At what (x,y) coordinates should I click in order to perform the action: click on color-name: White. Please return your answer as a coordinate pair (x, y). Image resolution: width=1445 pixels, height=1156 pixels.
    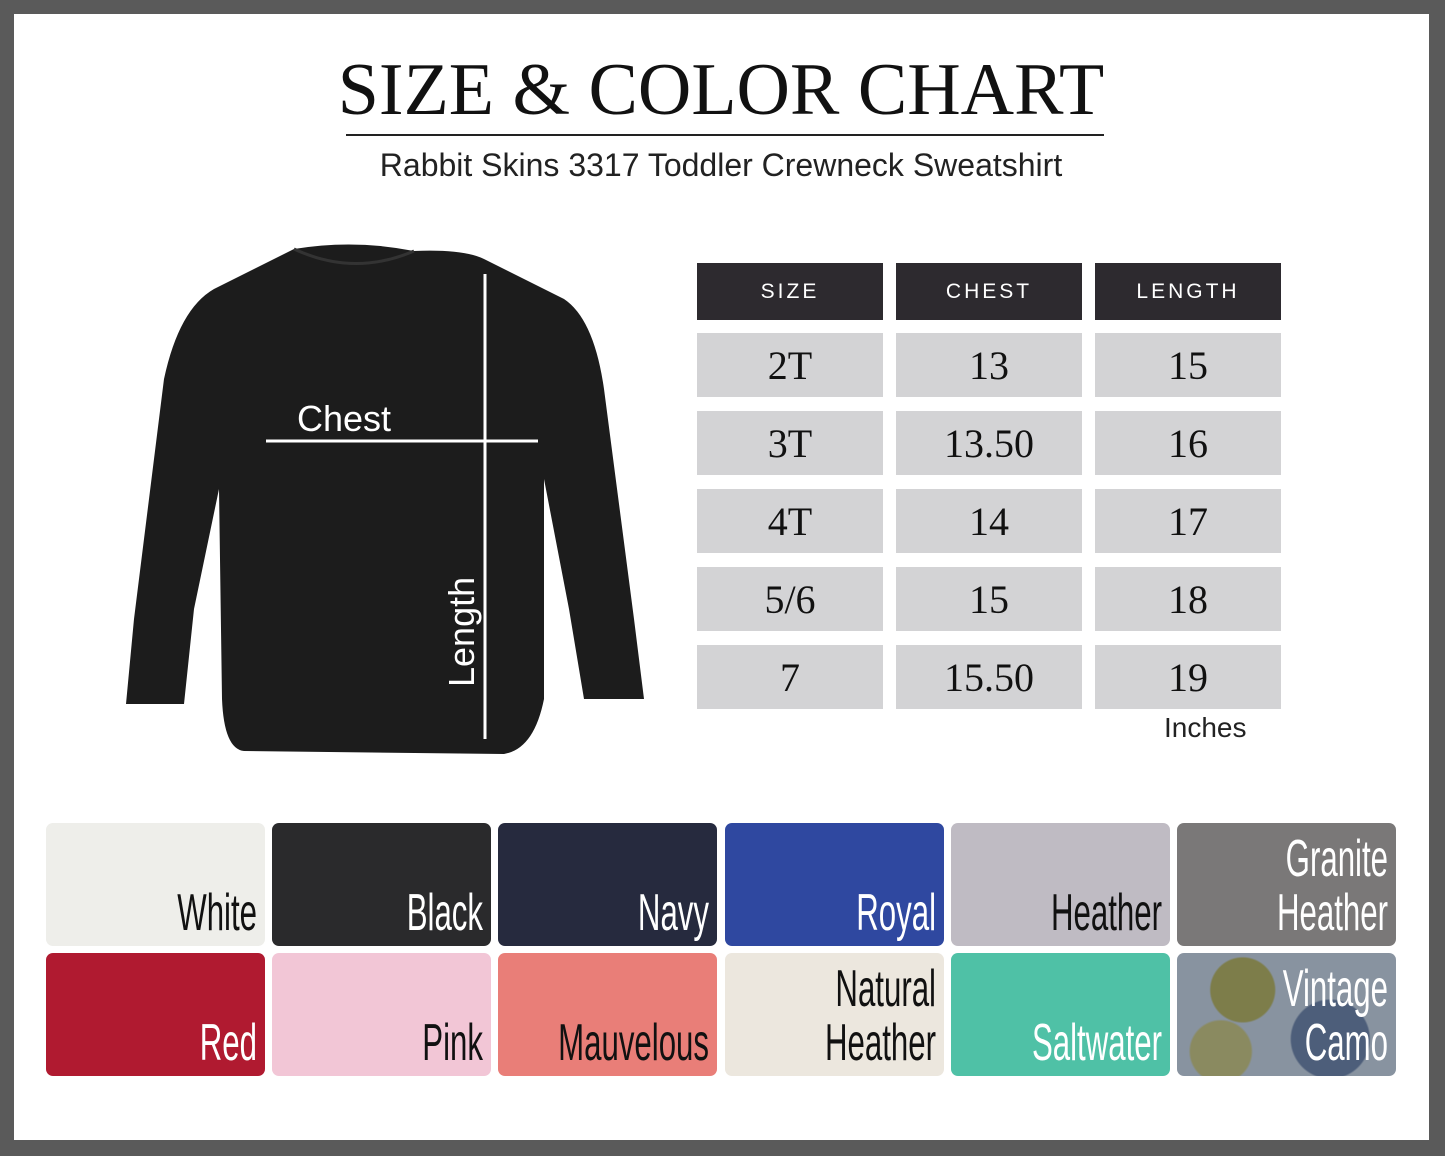
    Looking at the image, I should click on (217, 913).